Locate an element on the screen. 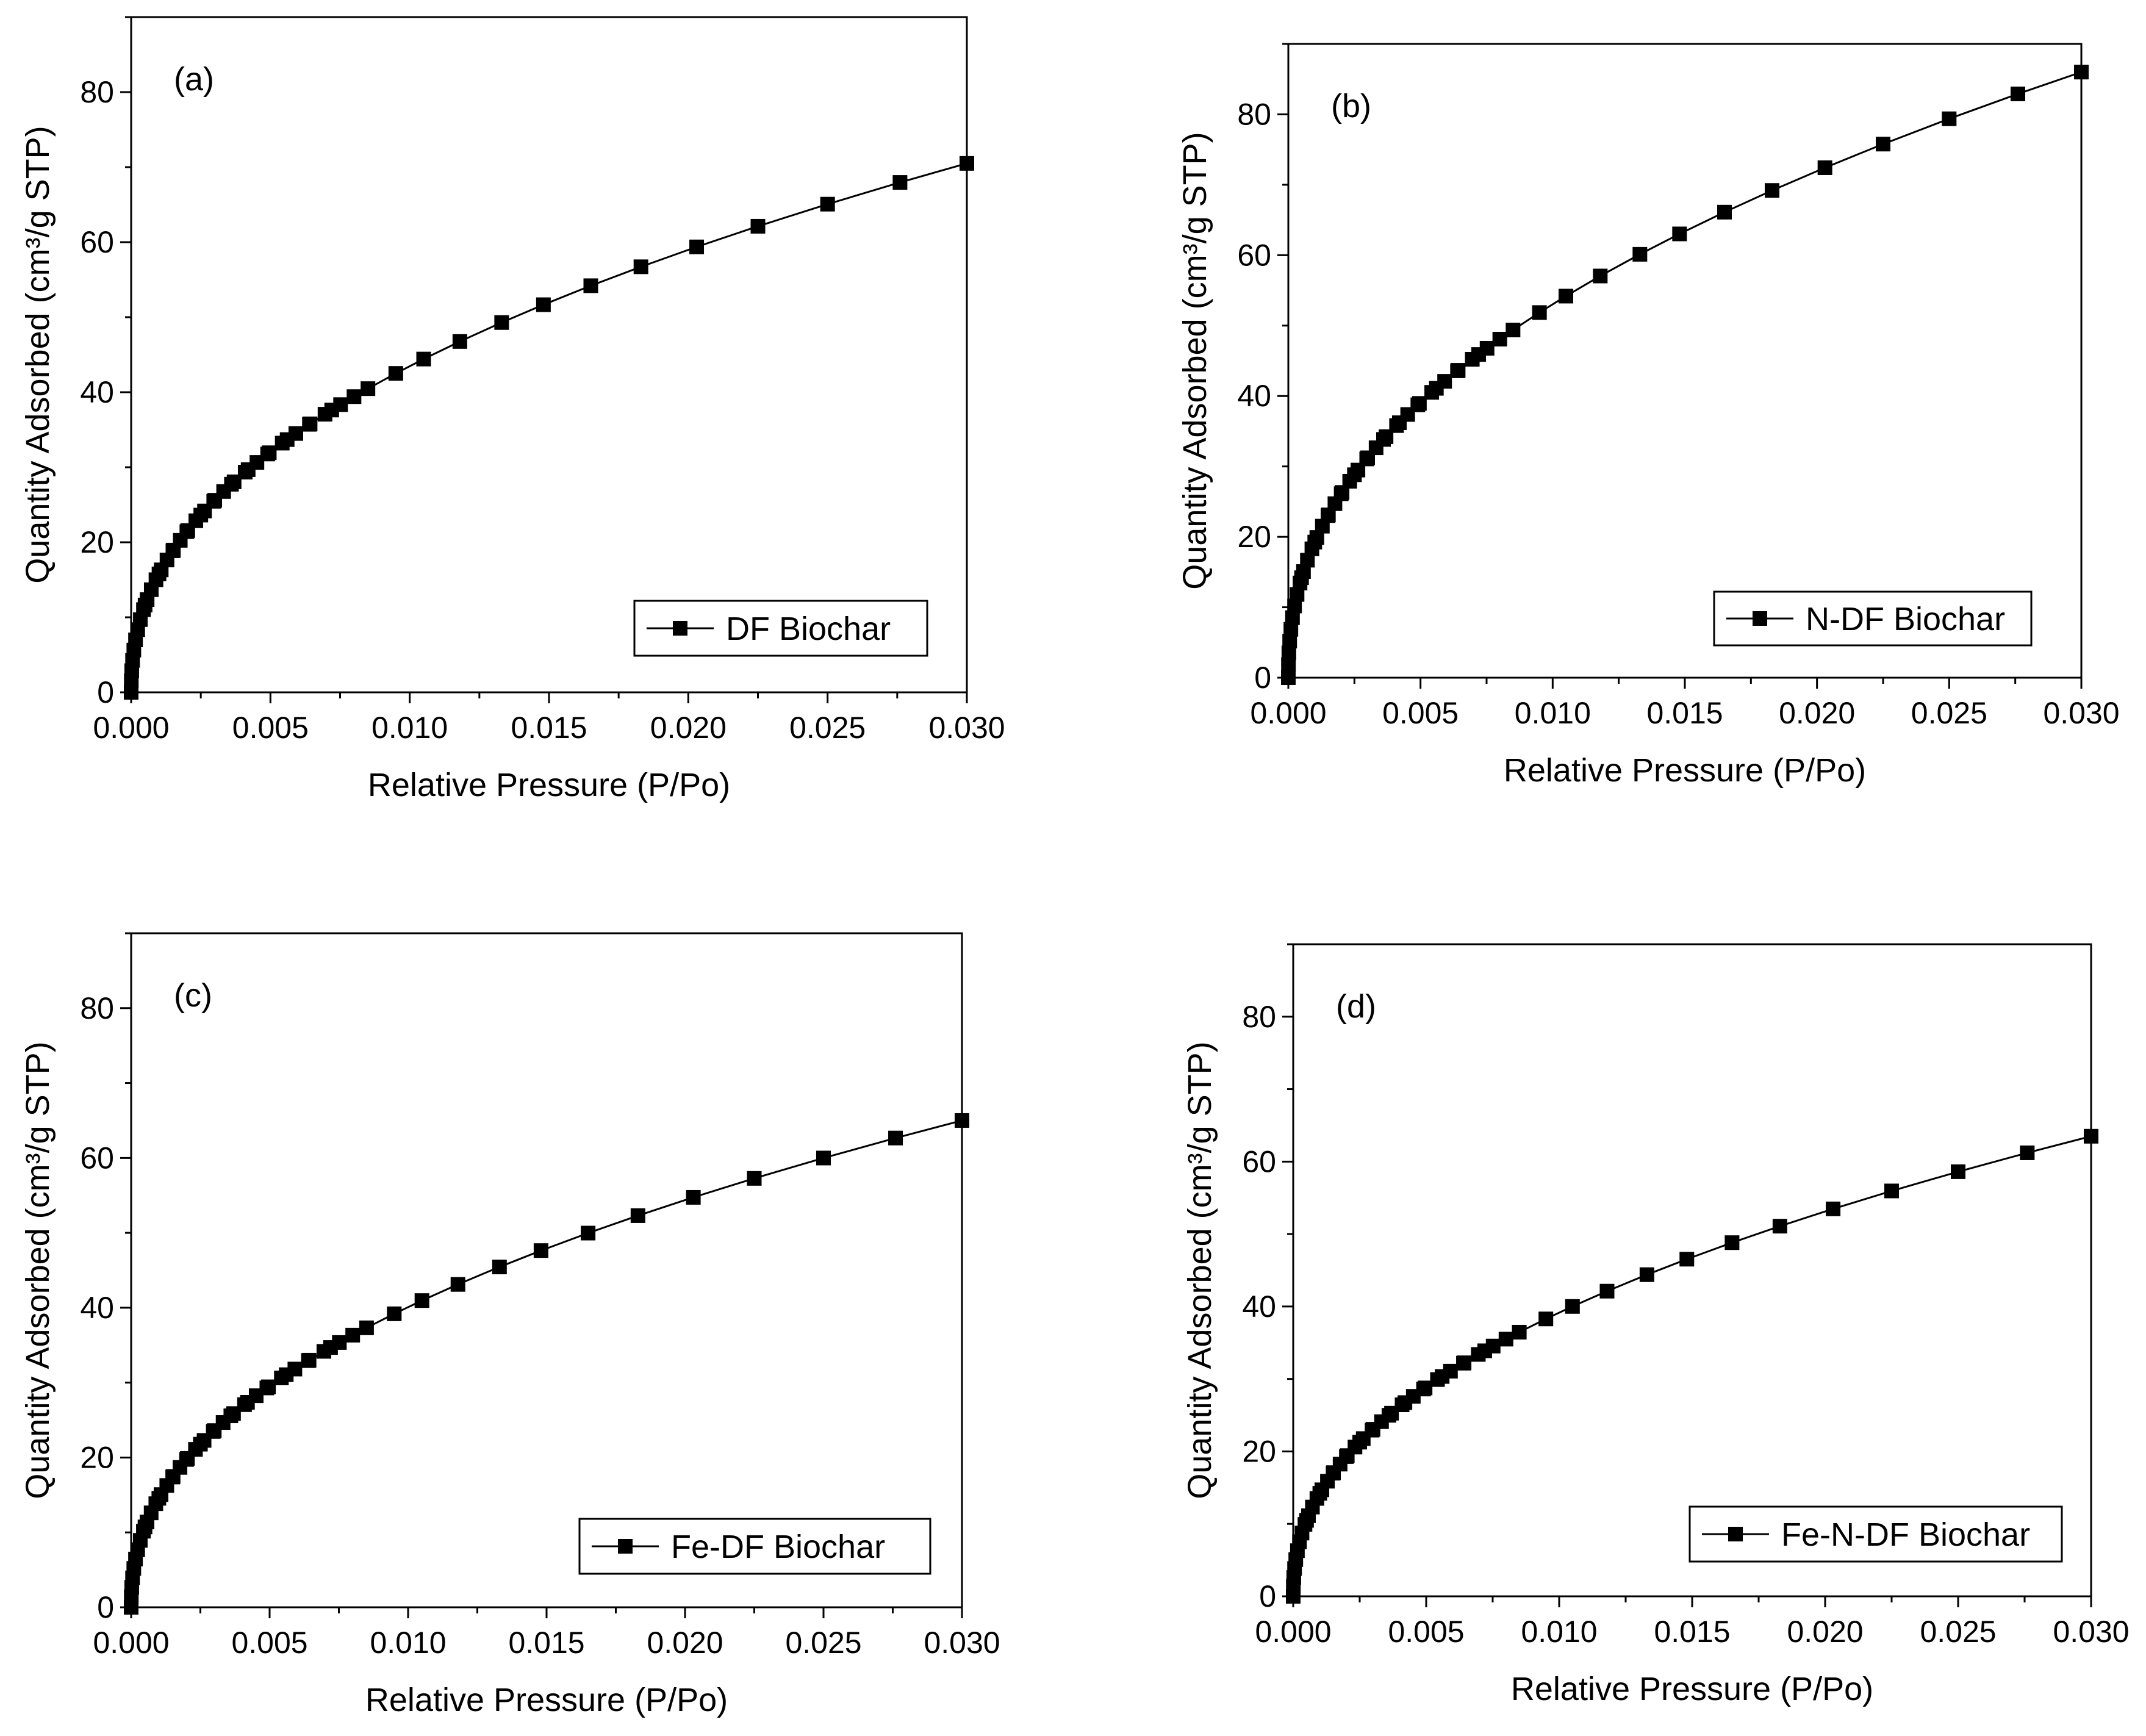 The height and width of the screenshot is (1736, 2146). legend-label: Fe-N-DF Biochar is located at coordinates (1905, 1534).